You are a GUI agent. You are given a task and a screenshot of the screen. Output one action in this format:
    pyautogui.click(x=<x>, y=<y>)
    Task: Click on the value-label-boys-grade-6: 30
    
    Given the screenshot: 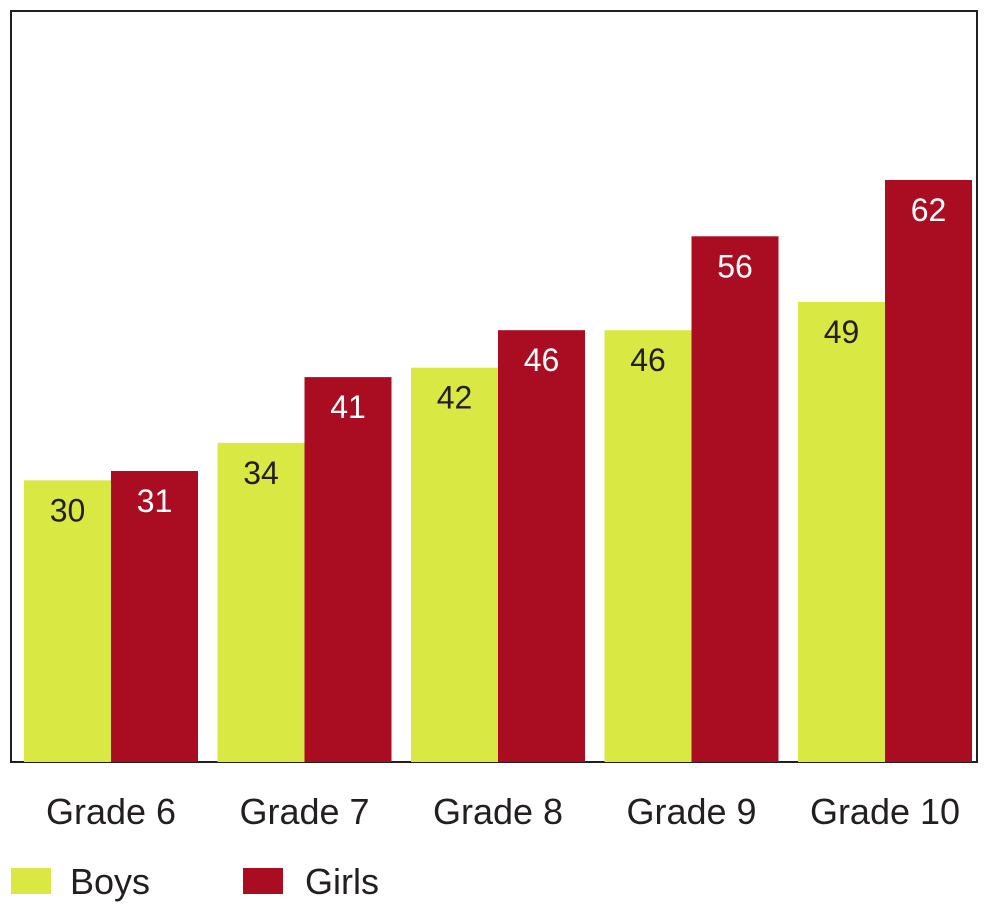 What is the action you would take?
    pyautogui.click(x=68, y=510)
    